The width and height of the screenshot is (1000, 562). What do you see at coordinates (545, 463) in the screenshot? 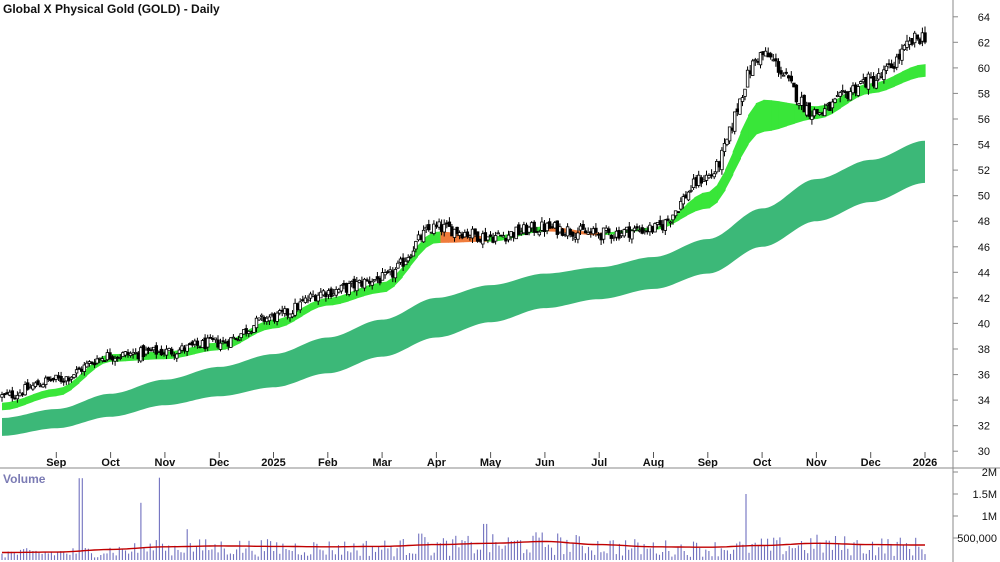
I see `time-tick-label: Jun` at bounding box center [545, 463].